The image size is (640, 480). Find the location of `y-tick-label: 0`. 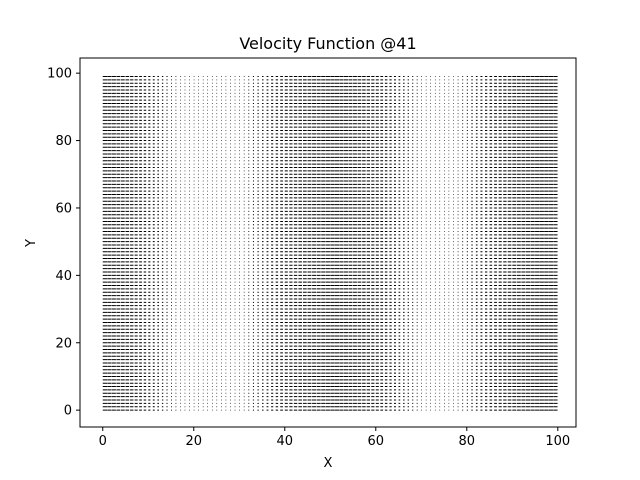

y-tick-label: 0 is located at coordinates (68, 411).